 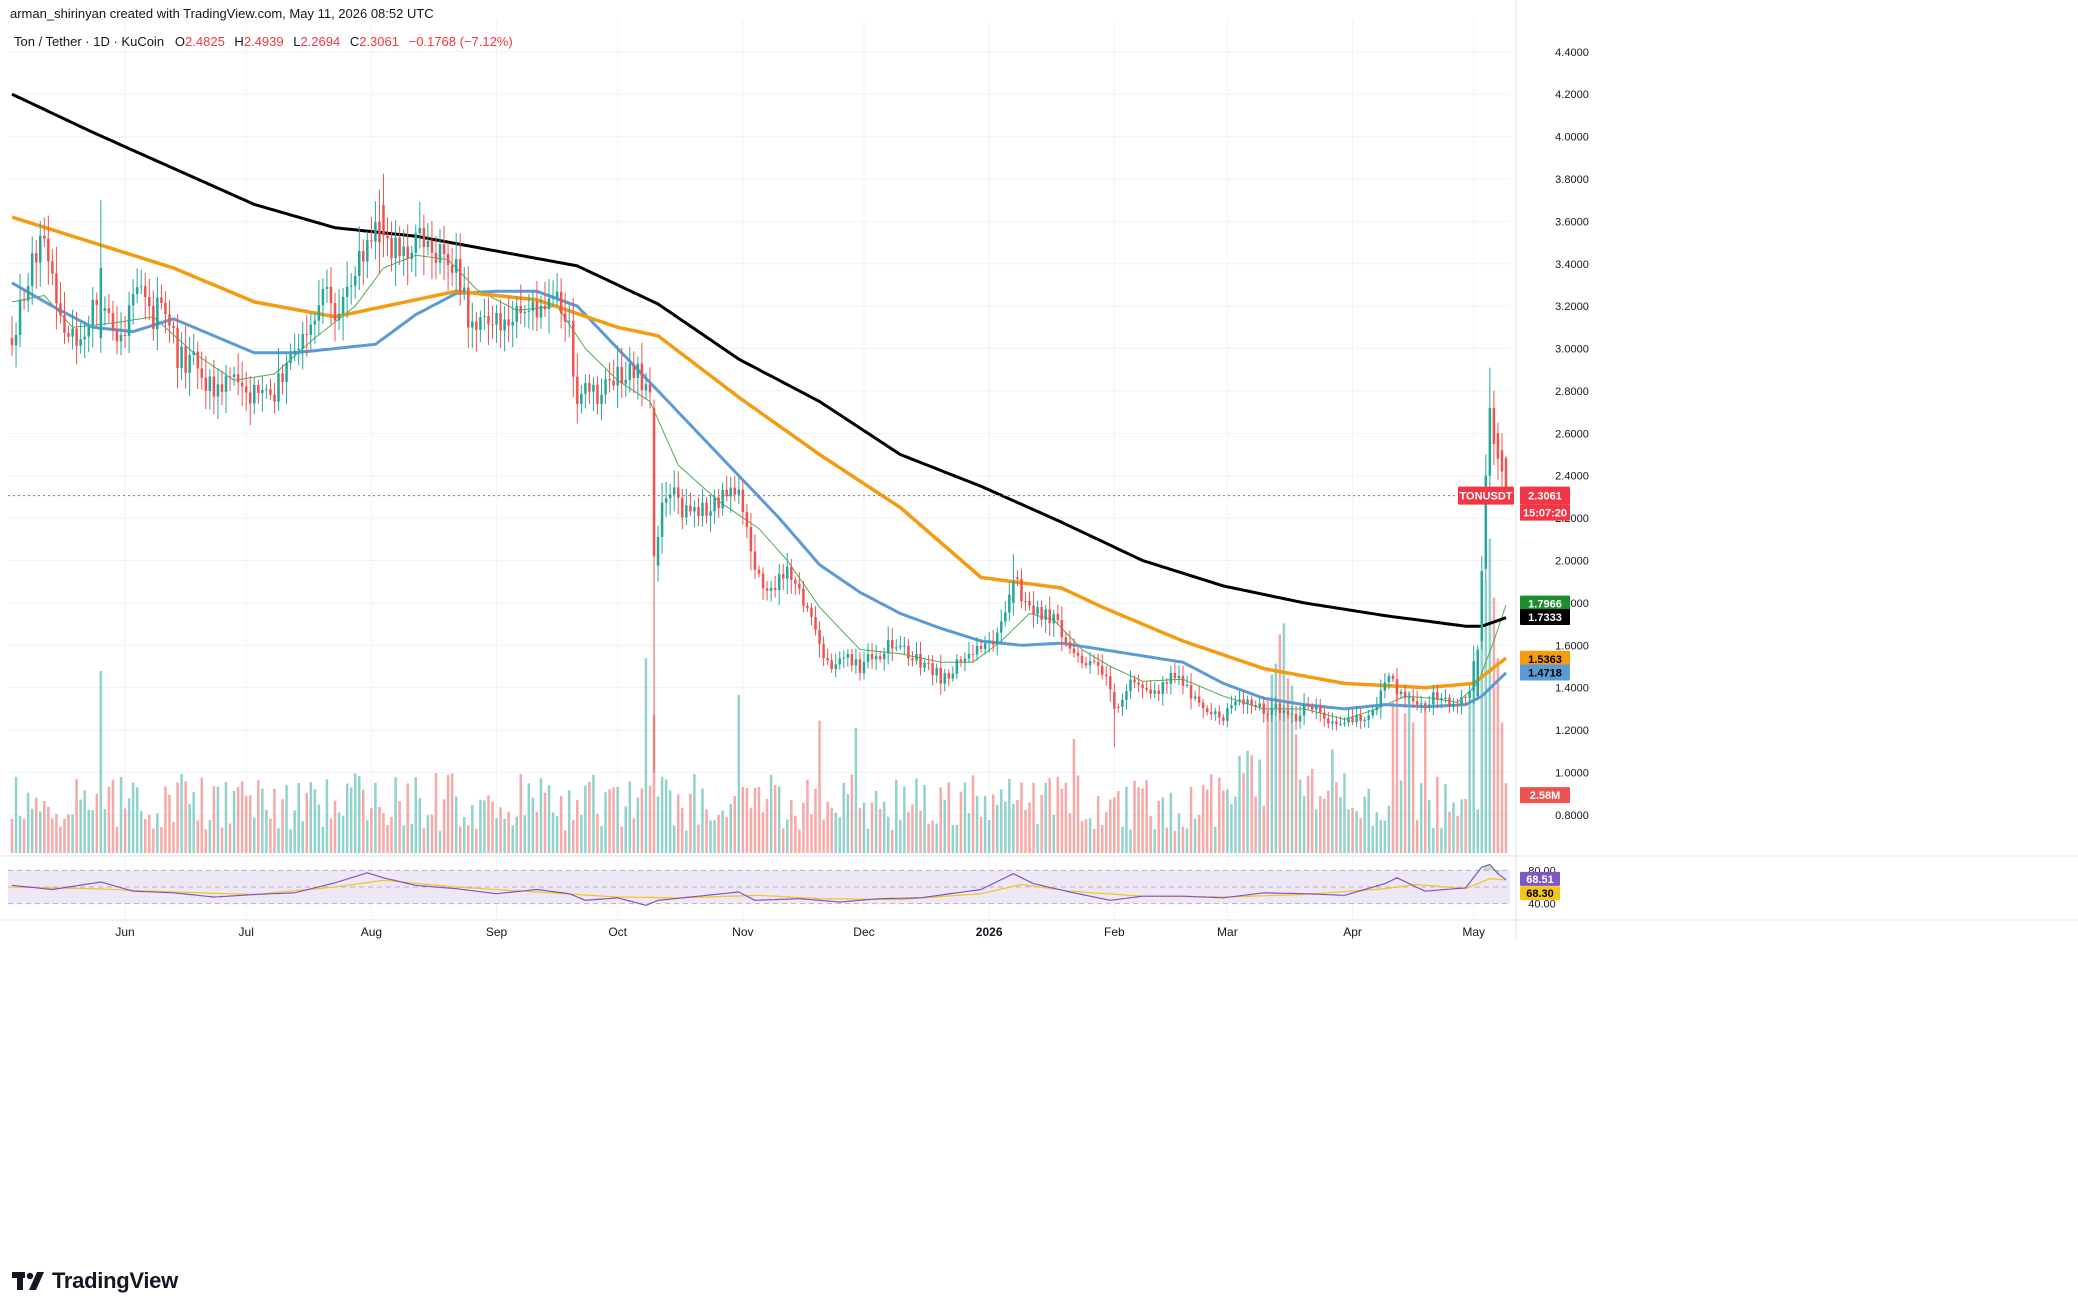 What do you see at coordinates (1473, 932) in the screenshot?
I see `time-tick-label: May` at bounding box center [1473, 932].